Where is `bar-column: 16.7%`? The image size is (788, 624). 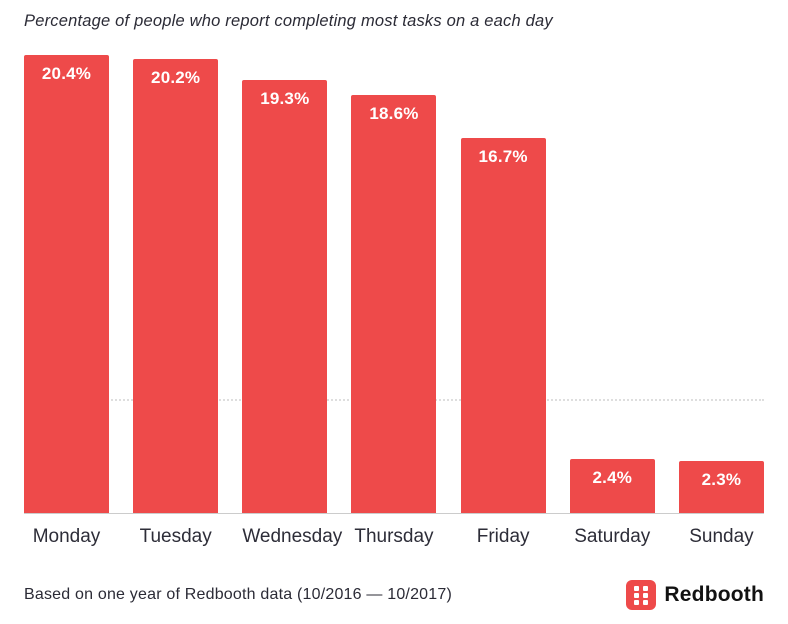
bar-column: 16.7% is located at coordinates (503, 325).